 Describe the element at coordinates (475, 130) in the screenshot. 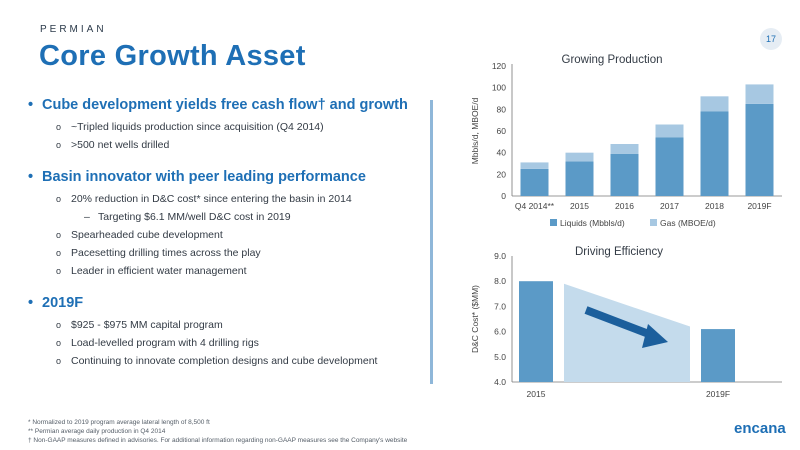

I see `y-axis-label: Mbbls/d, MBOE/d` at that location.